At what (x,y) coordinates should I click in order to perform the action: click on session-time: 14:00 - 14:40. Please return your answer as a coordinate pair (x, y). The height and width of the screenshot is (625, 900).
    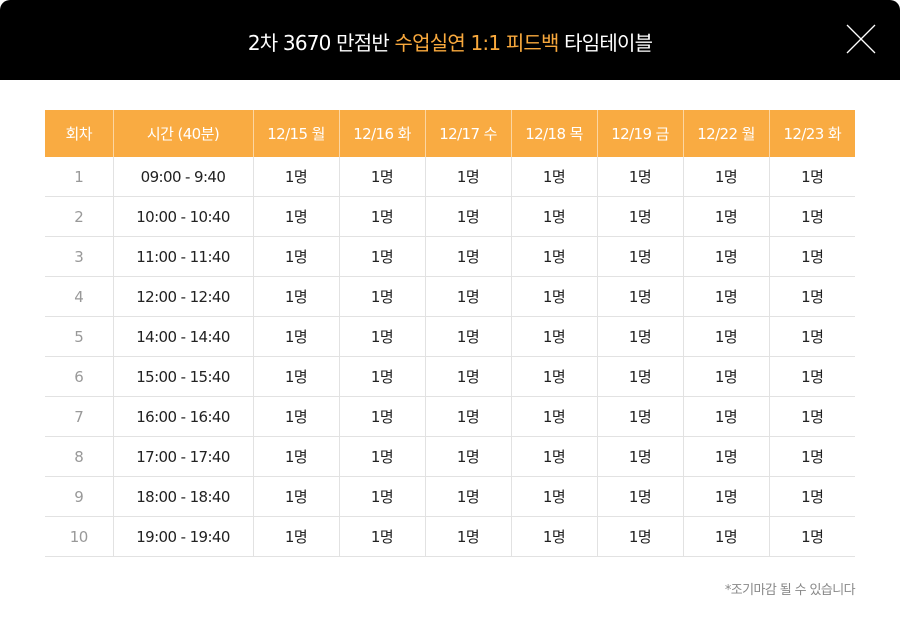
    Looking at the image, I should click on (182, 336).